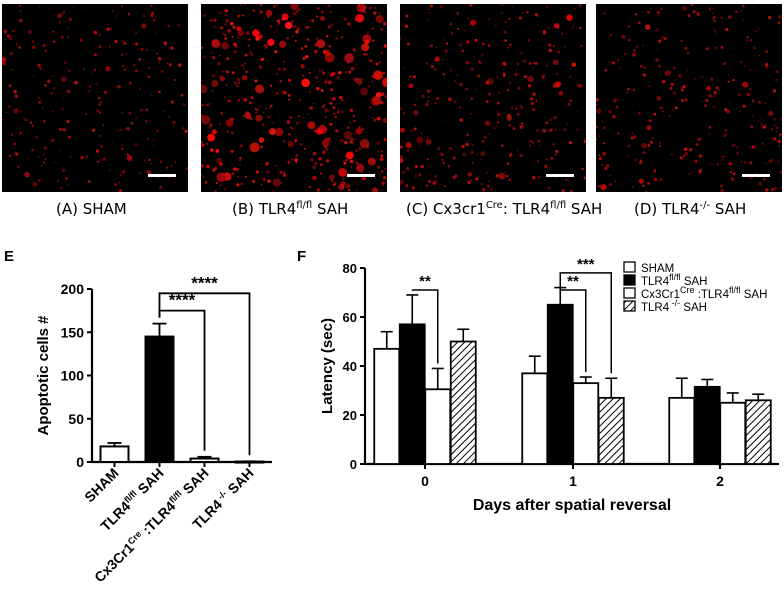 This screenshot has width=784, height=596. Describe the element at coordinates (73, 289) in the screenshot. I see `y-tick-label: 200` at that location.